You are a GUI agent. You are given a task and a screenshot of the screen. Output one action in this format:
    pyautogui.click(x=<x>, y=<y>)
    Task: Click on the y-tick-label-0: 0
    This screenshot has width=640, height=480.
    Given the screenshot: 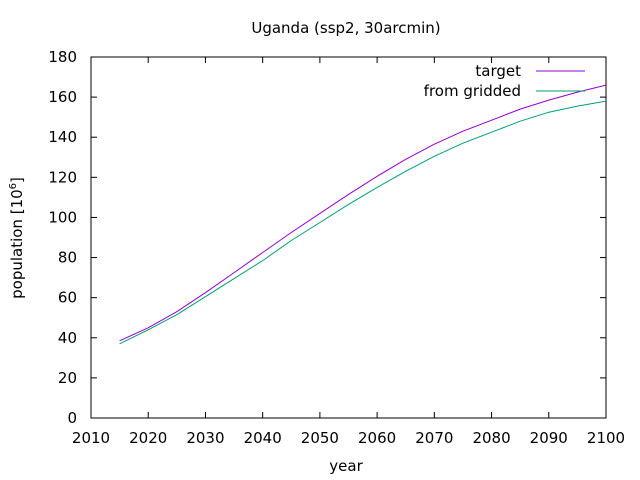 What is the action you would take?
    pyautogui.click(x=72, y=418)
    